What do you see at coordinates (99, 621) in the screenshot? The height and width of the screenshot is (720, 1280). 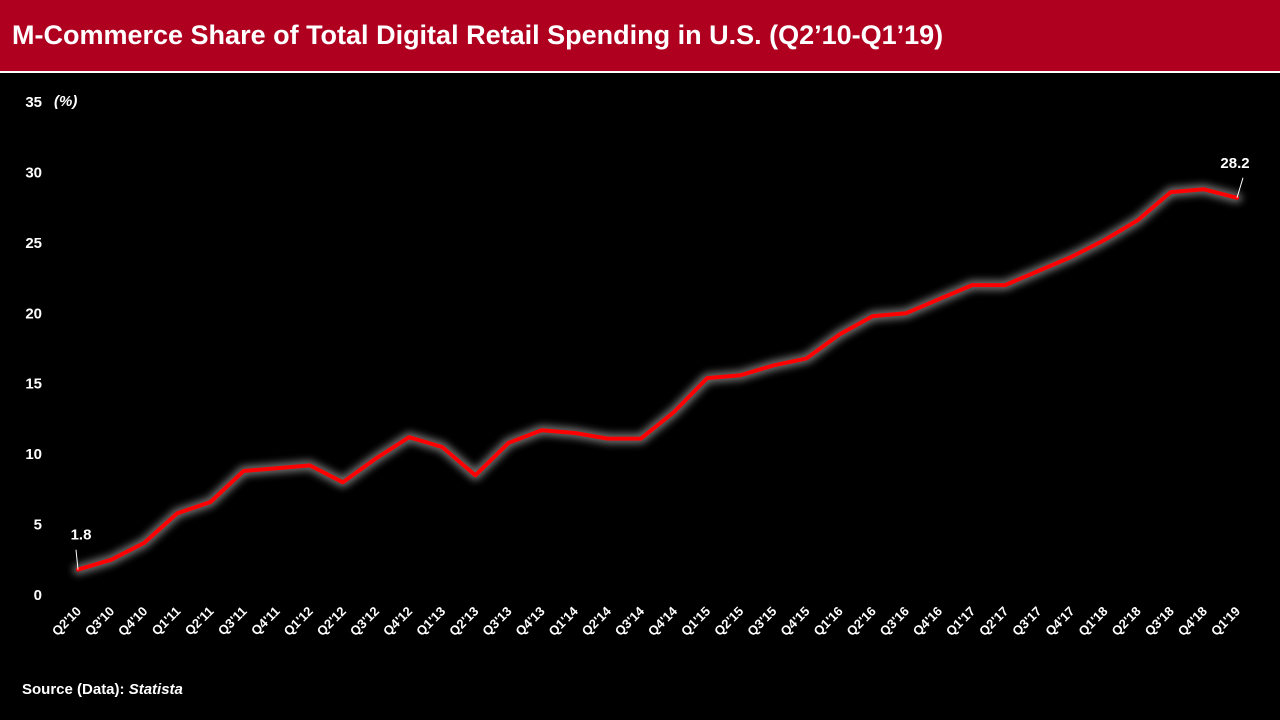 I see `x-tick-label: Q3'10` at bounding box center [99, 621].